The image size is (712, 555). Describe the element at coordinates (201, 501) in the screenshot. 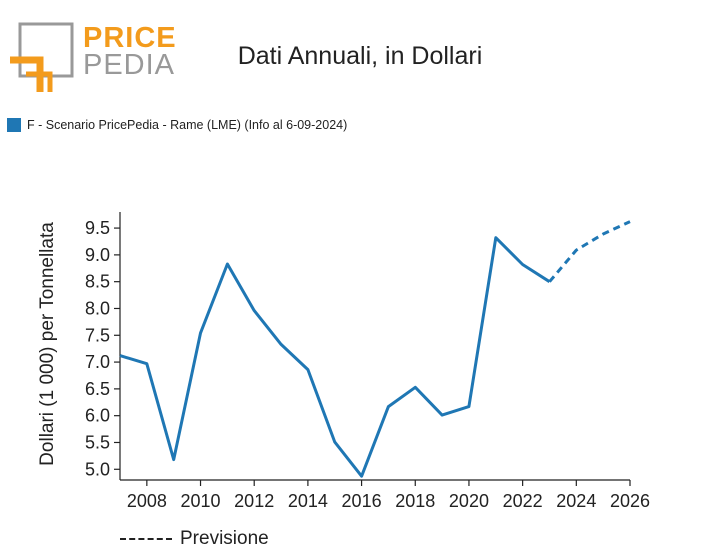

I see `x-tick-label: 2010` at that location.